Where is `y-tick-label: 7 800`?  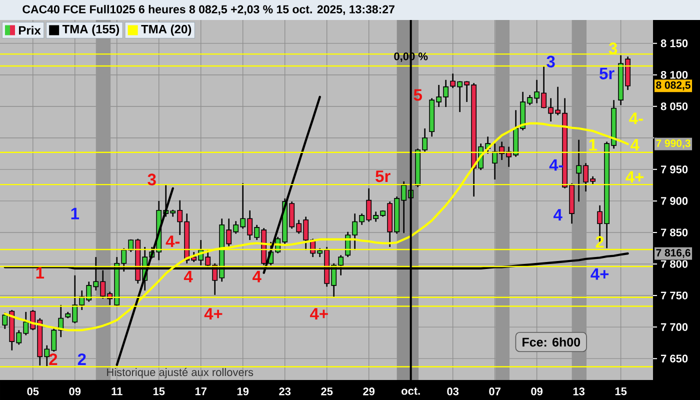 y-tick-label: 7 800 is located at coordinates (674, 264).